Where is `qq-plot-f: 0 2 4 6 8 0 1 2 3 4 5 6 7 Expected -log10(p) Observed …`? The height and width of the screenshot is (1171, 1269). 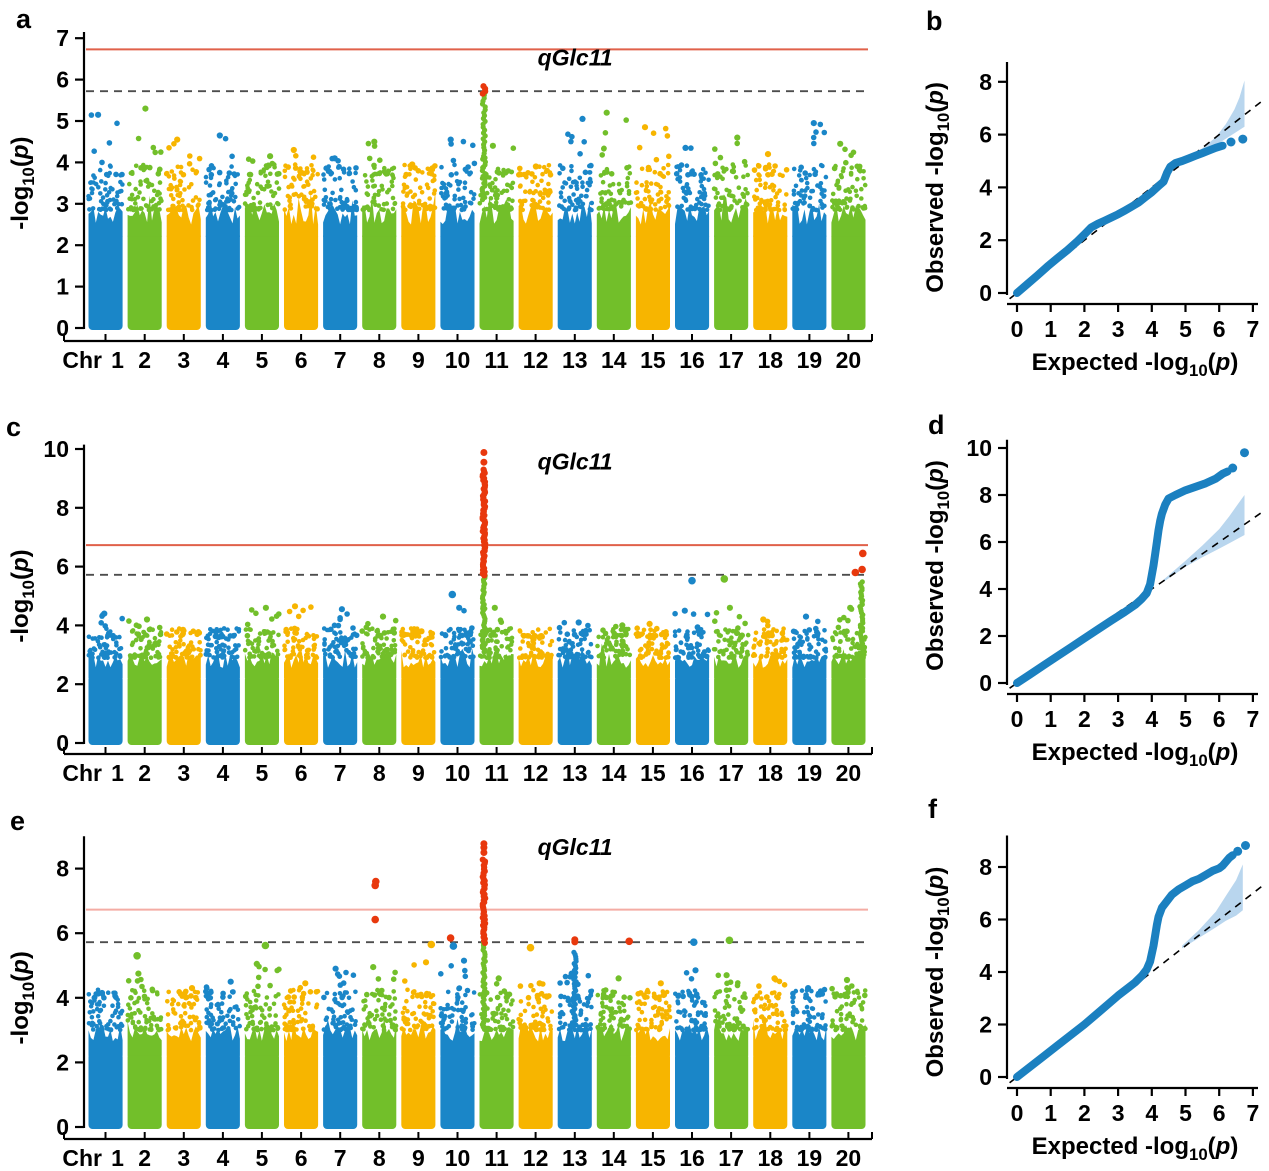
qq-plot-f: 0 2 4 6 8 0 1 2 3 4 5 6 7 Expected -log10(p) Observed … is located at coordinates (1087, 973).